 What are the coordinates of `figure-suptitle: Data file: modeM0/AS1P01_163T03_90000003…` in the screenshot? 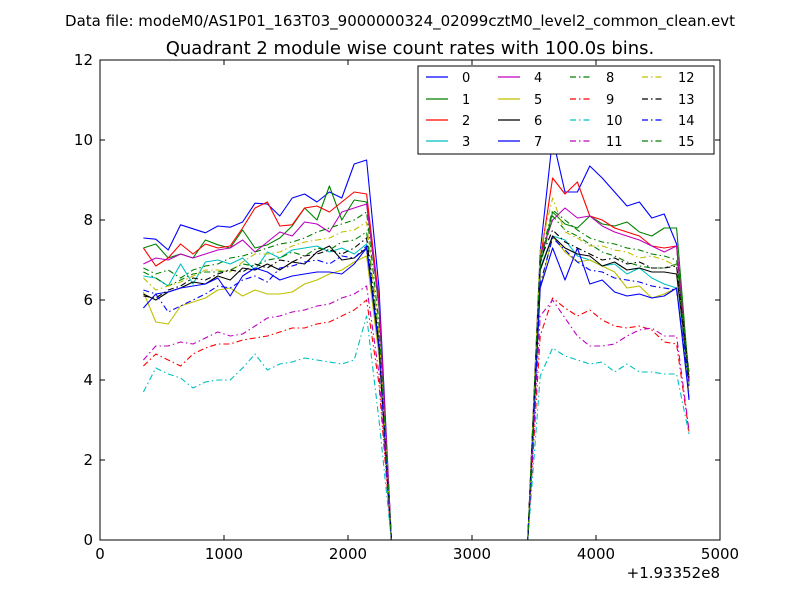 It's located at (400, 21).